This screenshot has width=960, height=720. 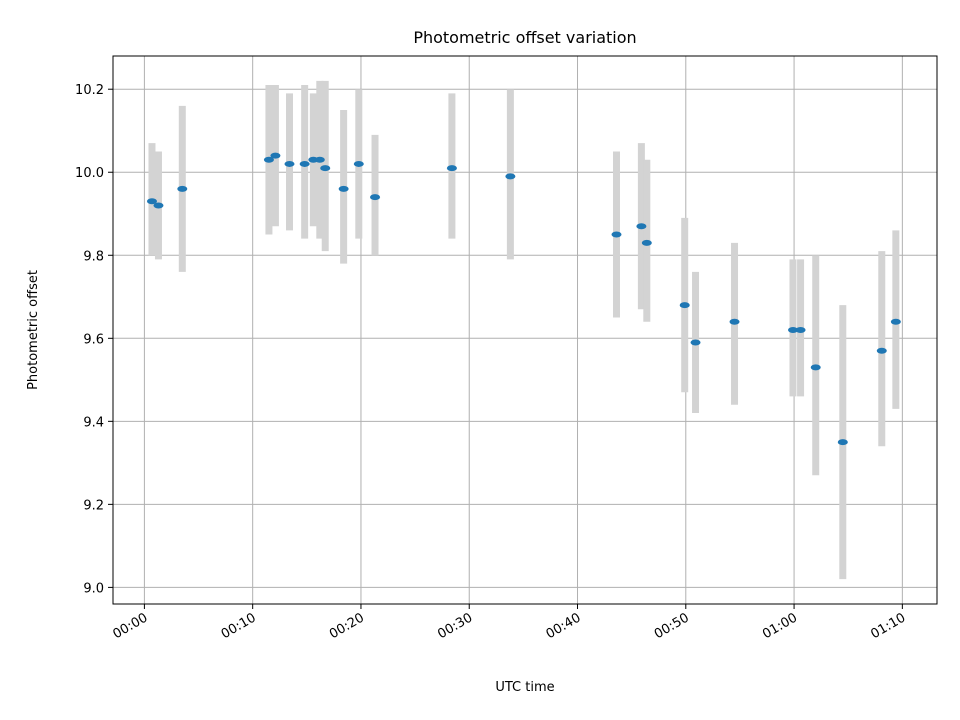 What do you see at coordinates (93, 588) in the screenshot?
I see `y-tick-label: 9.0` at bounding box center [93, 588].